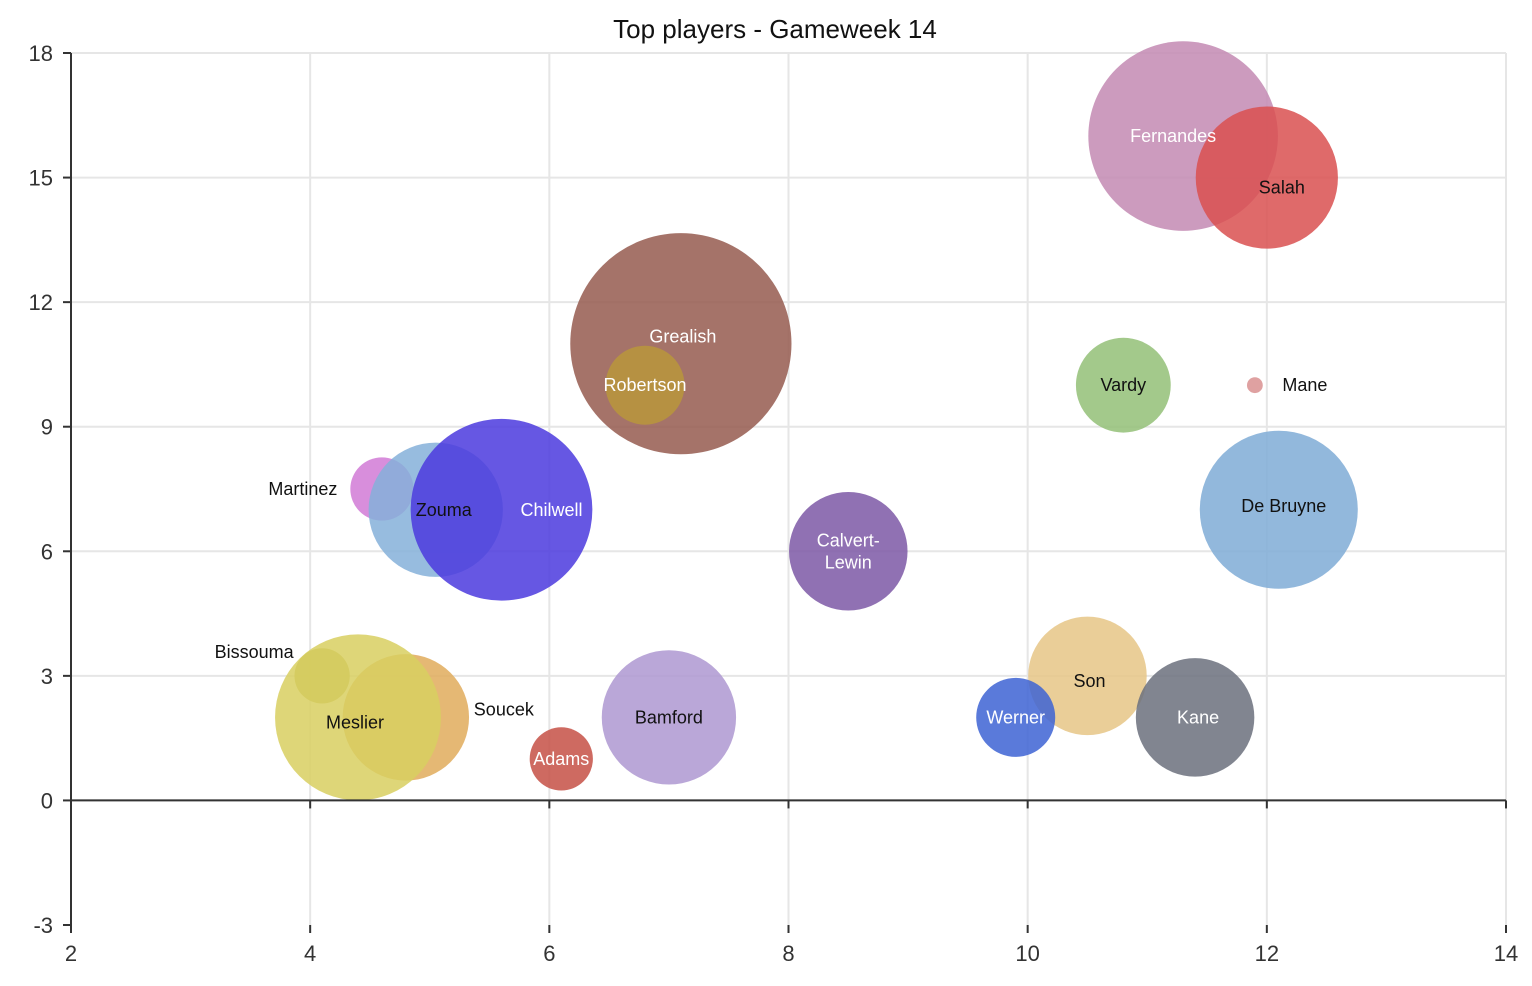 The height and width of the screenshot is (986, 1532). I want to click on bubble-robertson, so click(645, 385).